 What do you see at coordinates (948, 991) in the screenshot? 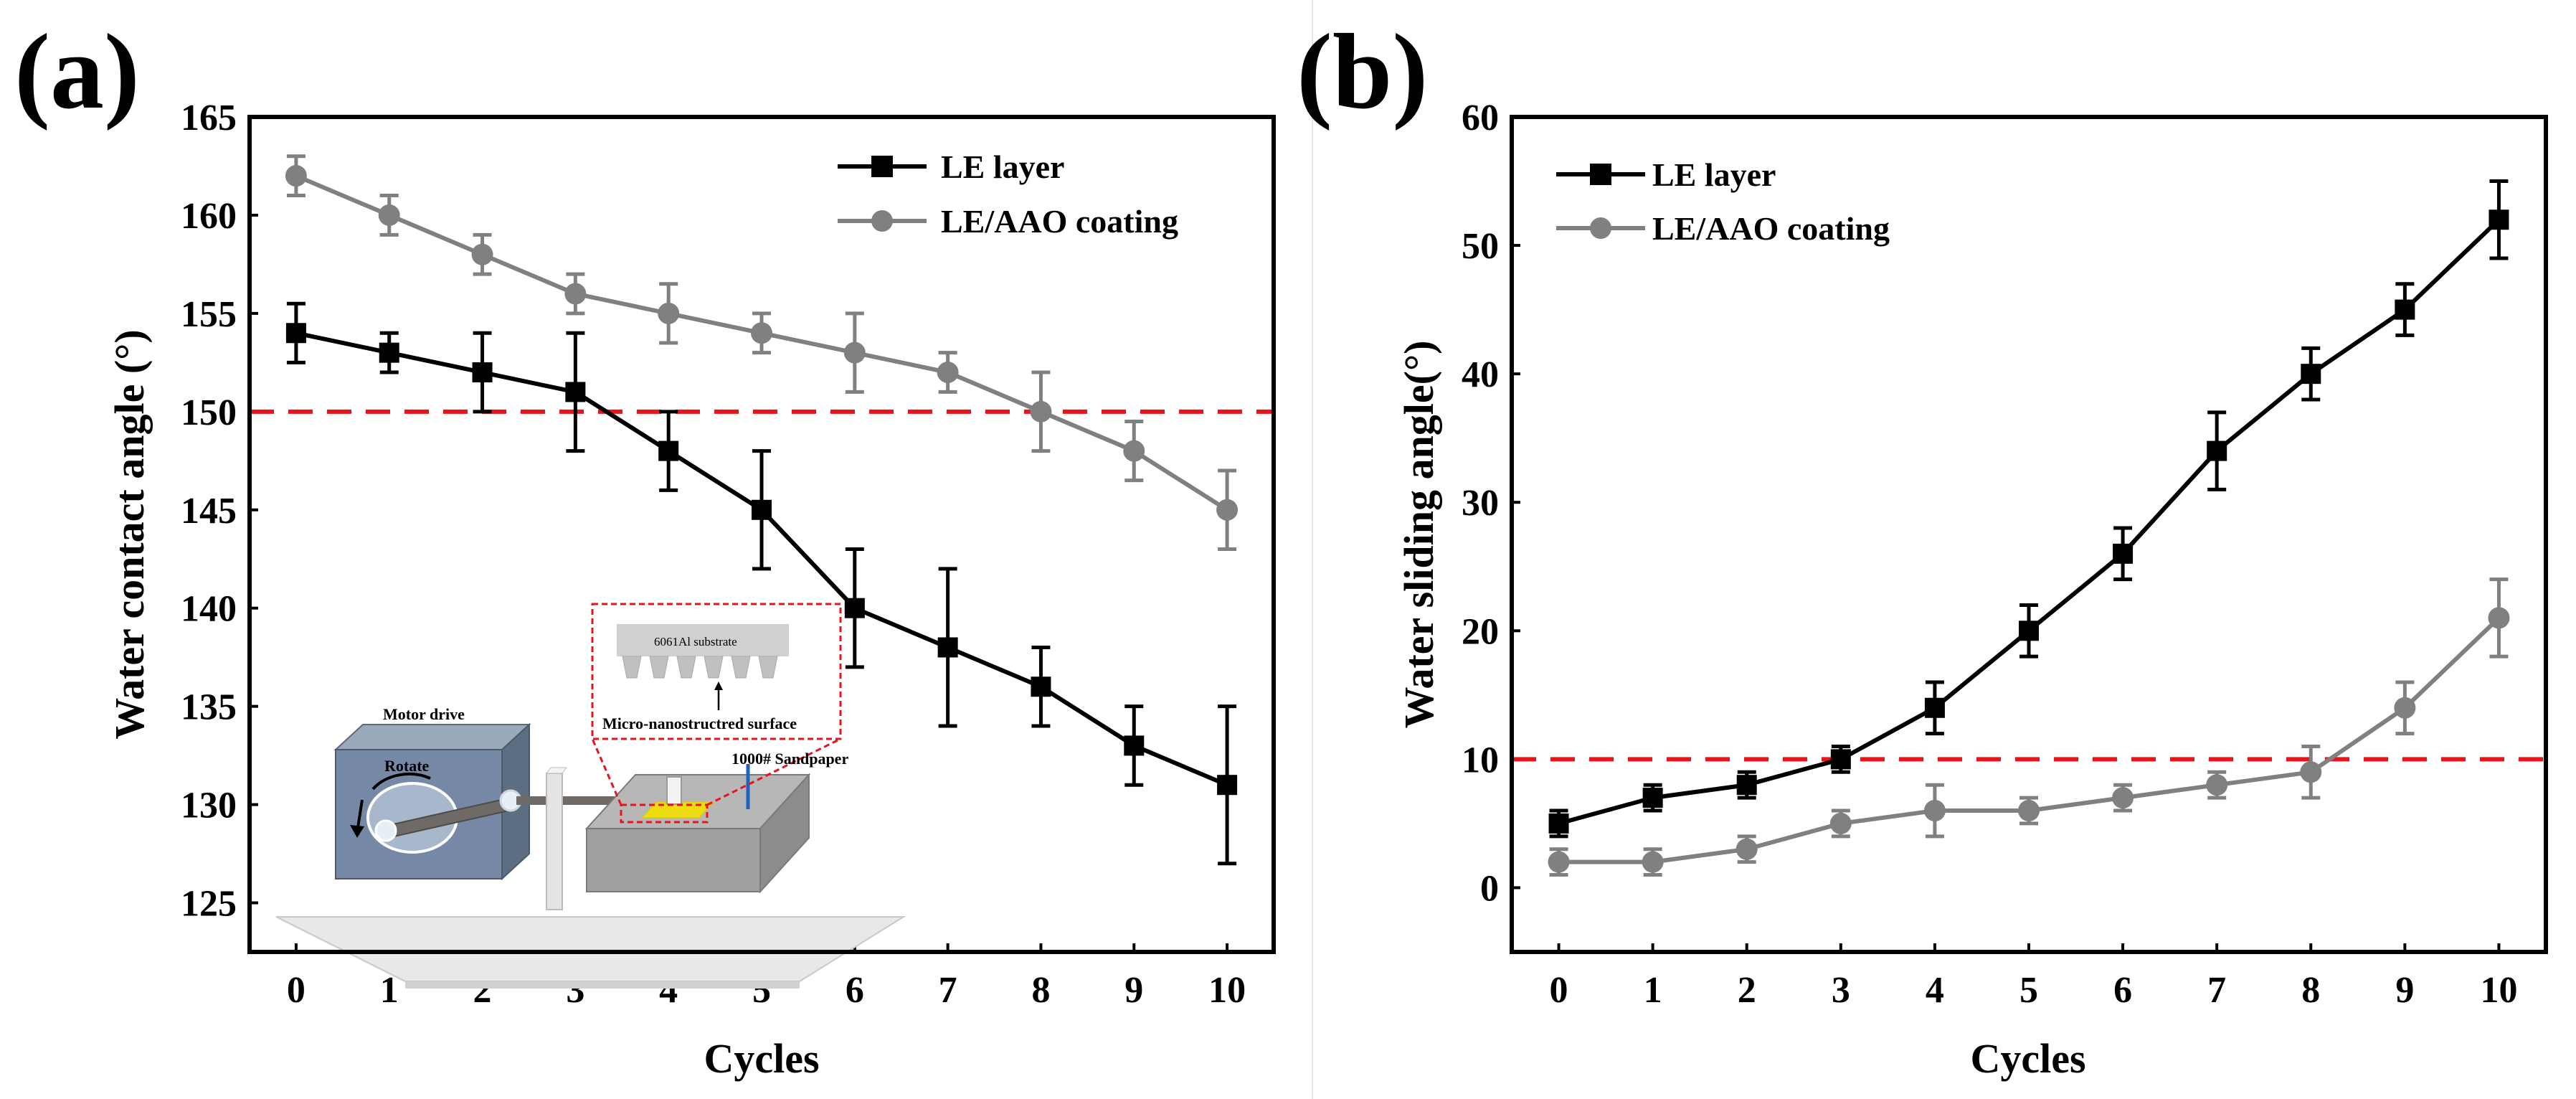
I see `panel-a-x-tick-label: 7` at bounding box center [948, 991].